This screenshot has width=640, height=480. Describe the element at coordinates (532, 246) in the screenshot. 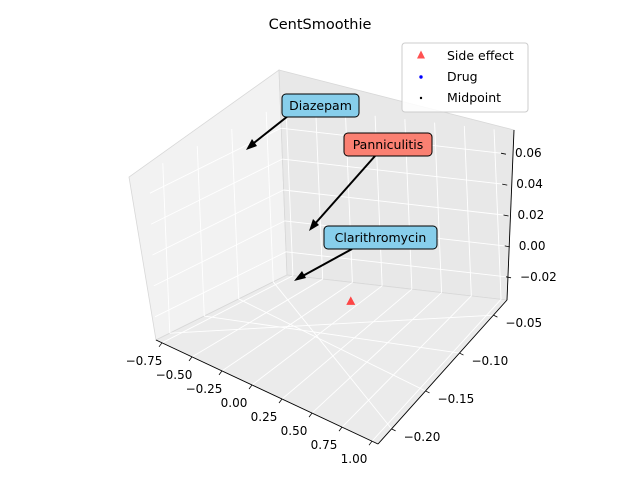

I see `z-tick-label: 0.00` at that location.